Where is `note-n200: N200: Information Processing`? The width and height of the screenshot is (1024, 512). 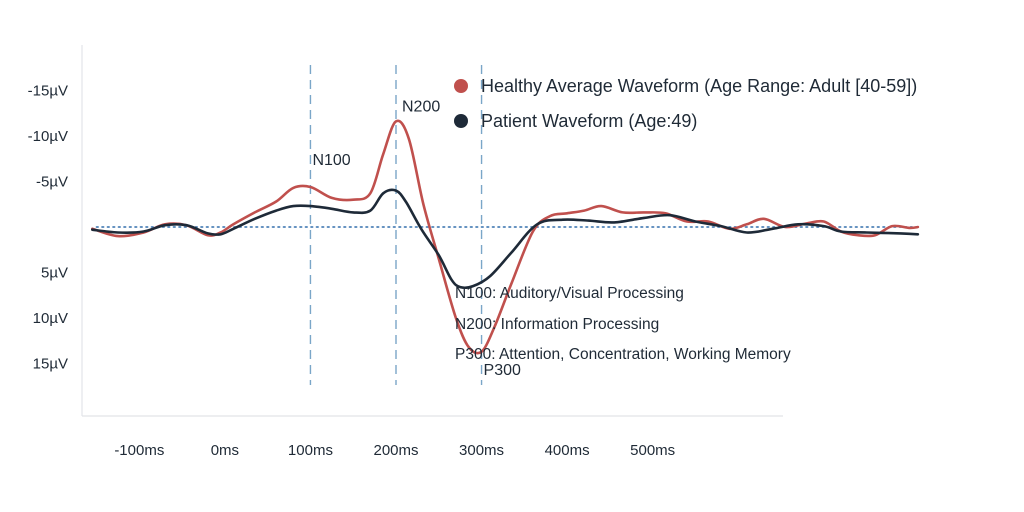
note-n200: N200: Information Processing is located at coordinates (557, 324).